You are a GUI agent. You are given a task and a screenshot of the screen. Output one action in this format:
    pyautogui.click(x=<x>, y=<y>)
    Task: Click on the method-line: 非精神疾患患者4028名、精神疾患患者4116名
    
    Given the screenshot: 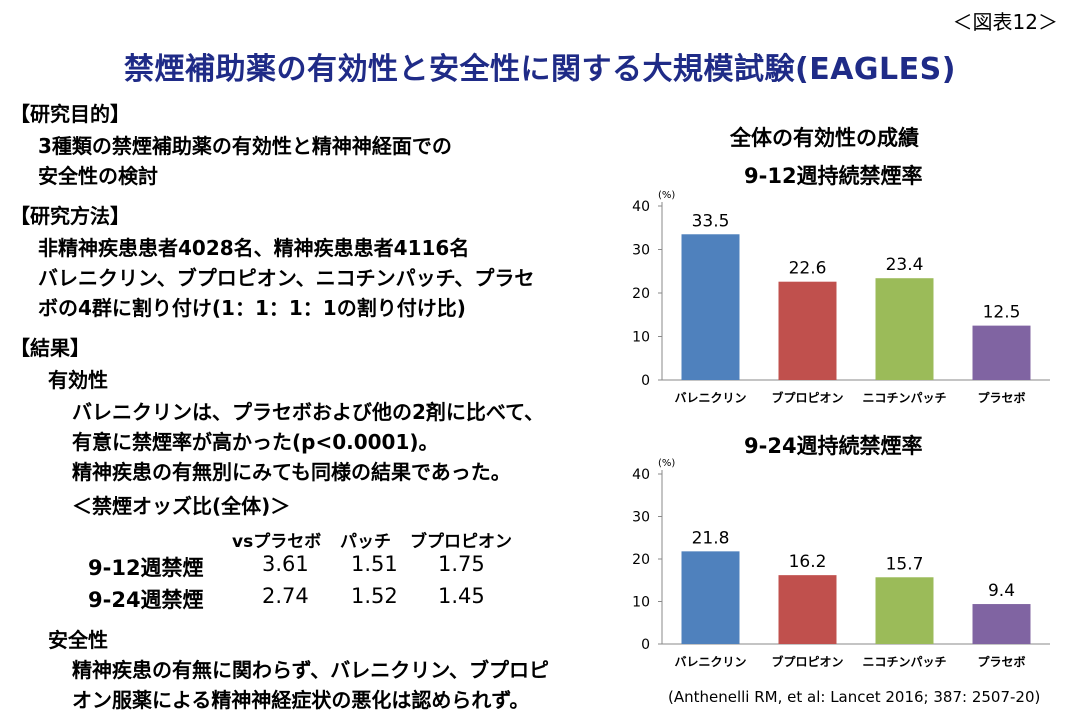 What is the action you would take?
    pyautogui.click(x=254, y=248)
    